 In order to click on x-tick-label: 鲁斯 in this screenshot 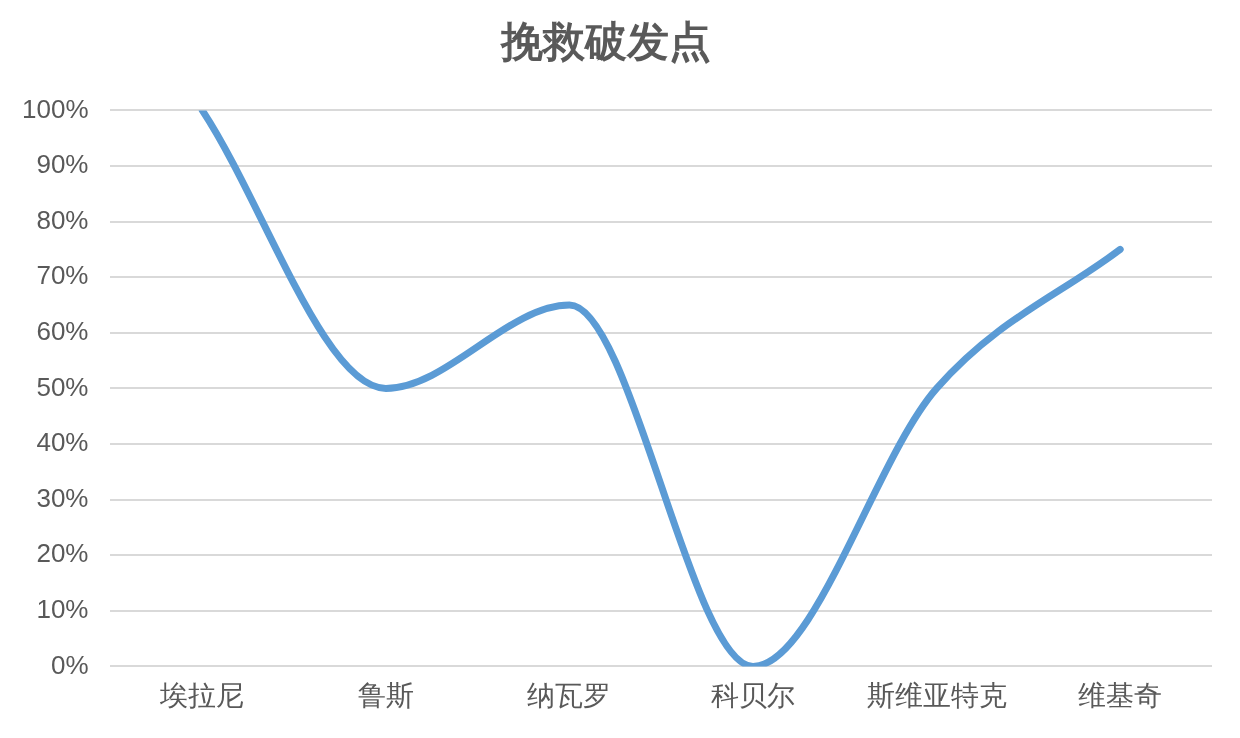, I will do `click(385, 695)`.